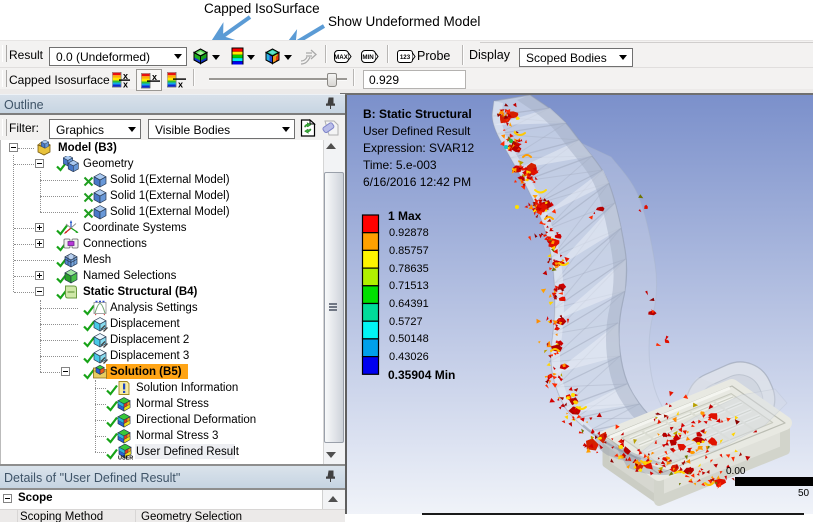  What do you see at coordinates (405, 57) in the screenshot?
I see `svg-text: 123` at bounding box center [405, 57].